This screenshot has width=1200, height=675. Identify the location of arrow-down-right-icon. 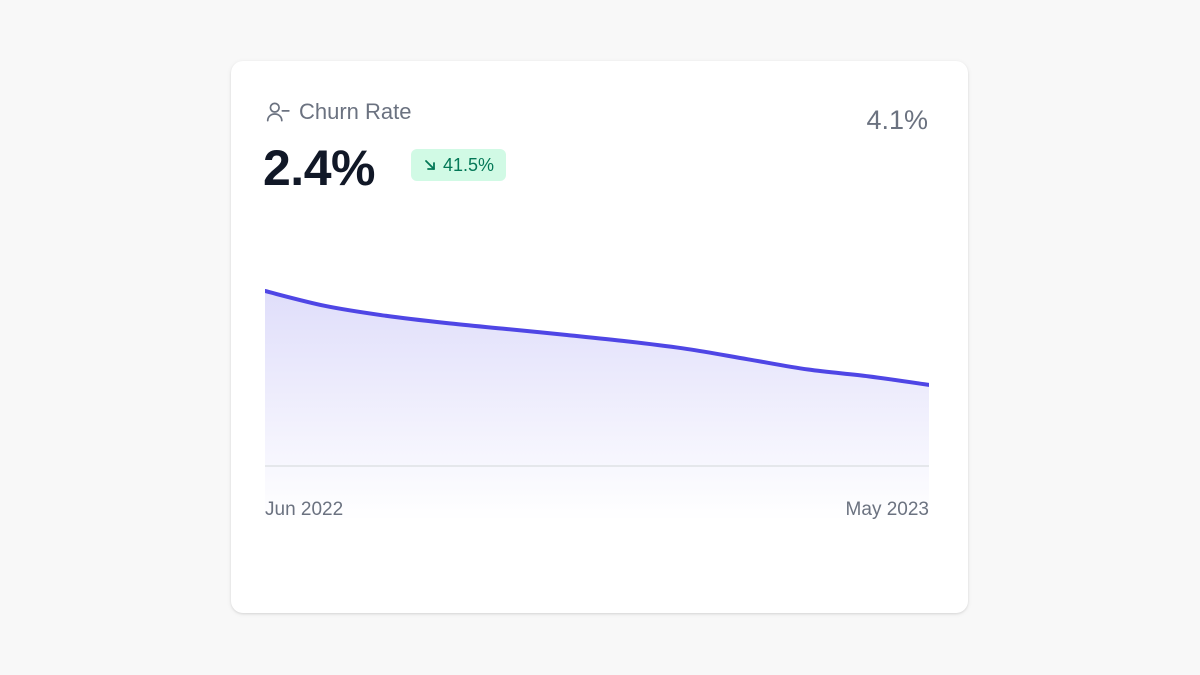
(430, 165).